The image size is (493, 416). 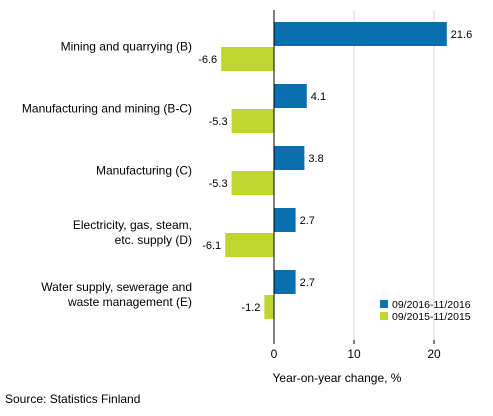 I want to click on category-label: Mining and quarrying (B), so click(x=126, y=47).